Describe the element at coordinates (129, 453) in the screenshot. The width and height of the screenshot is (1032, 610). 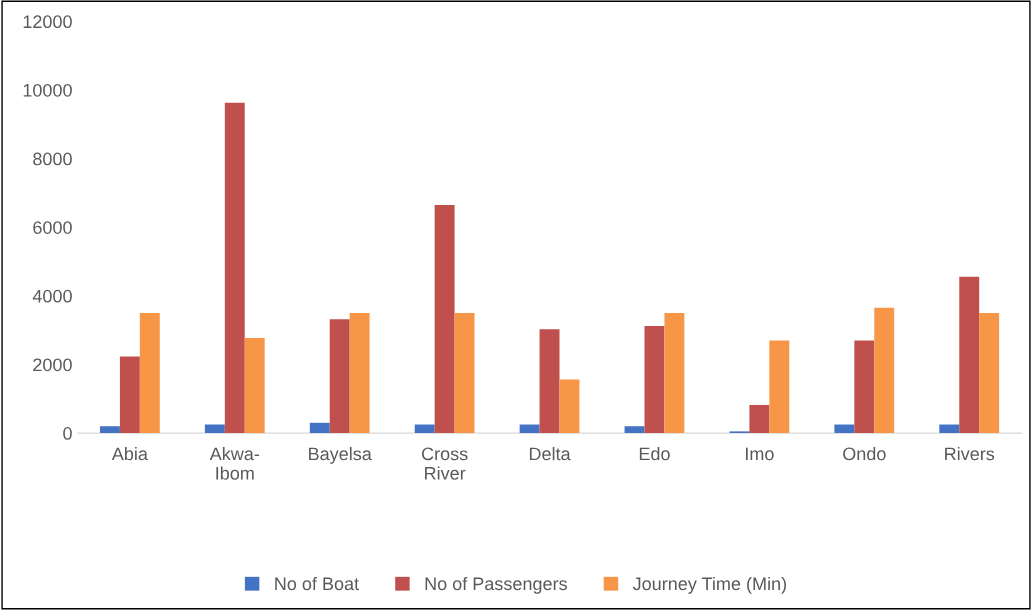
I see `x-tick-label: Abia` at that location.